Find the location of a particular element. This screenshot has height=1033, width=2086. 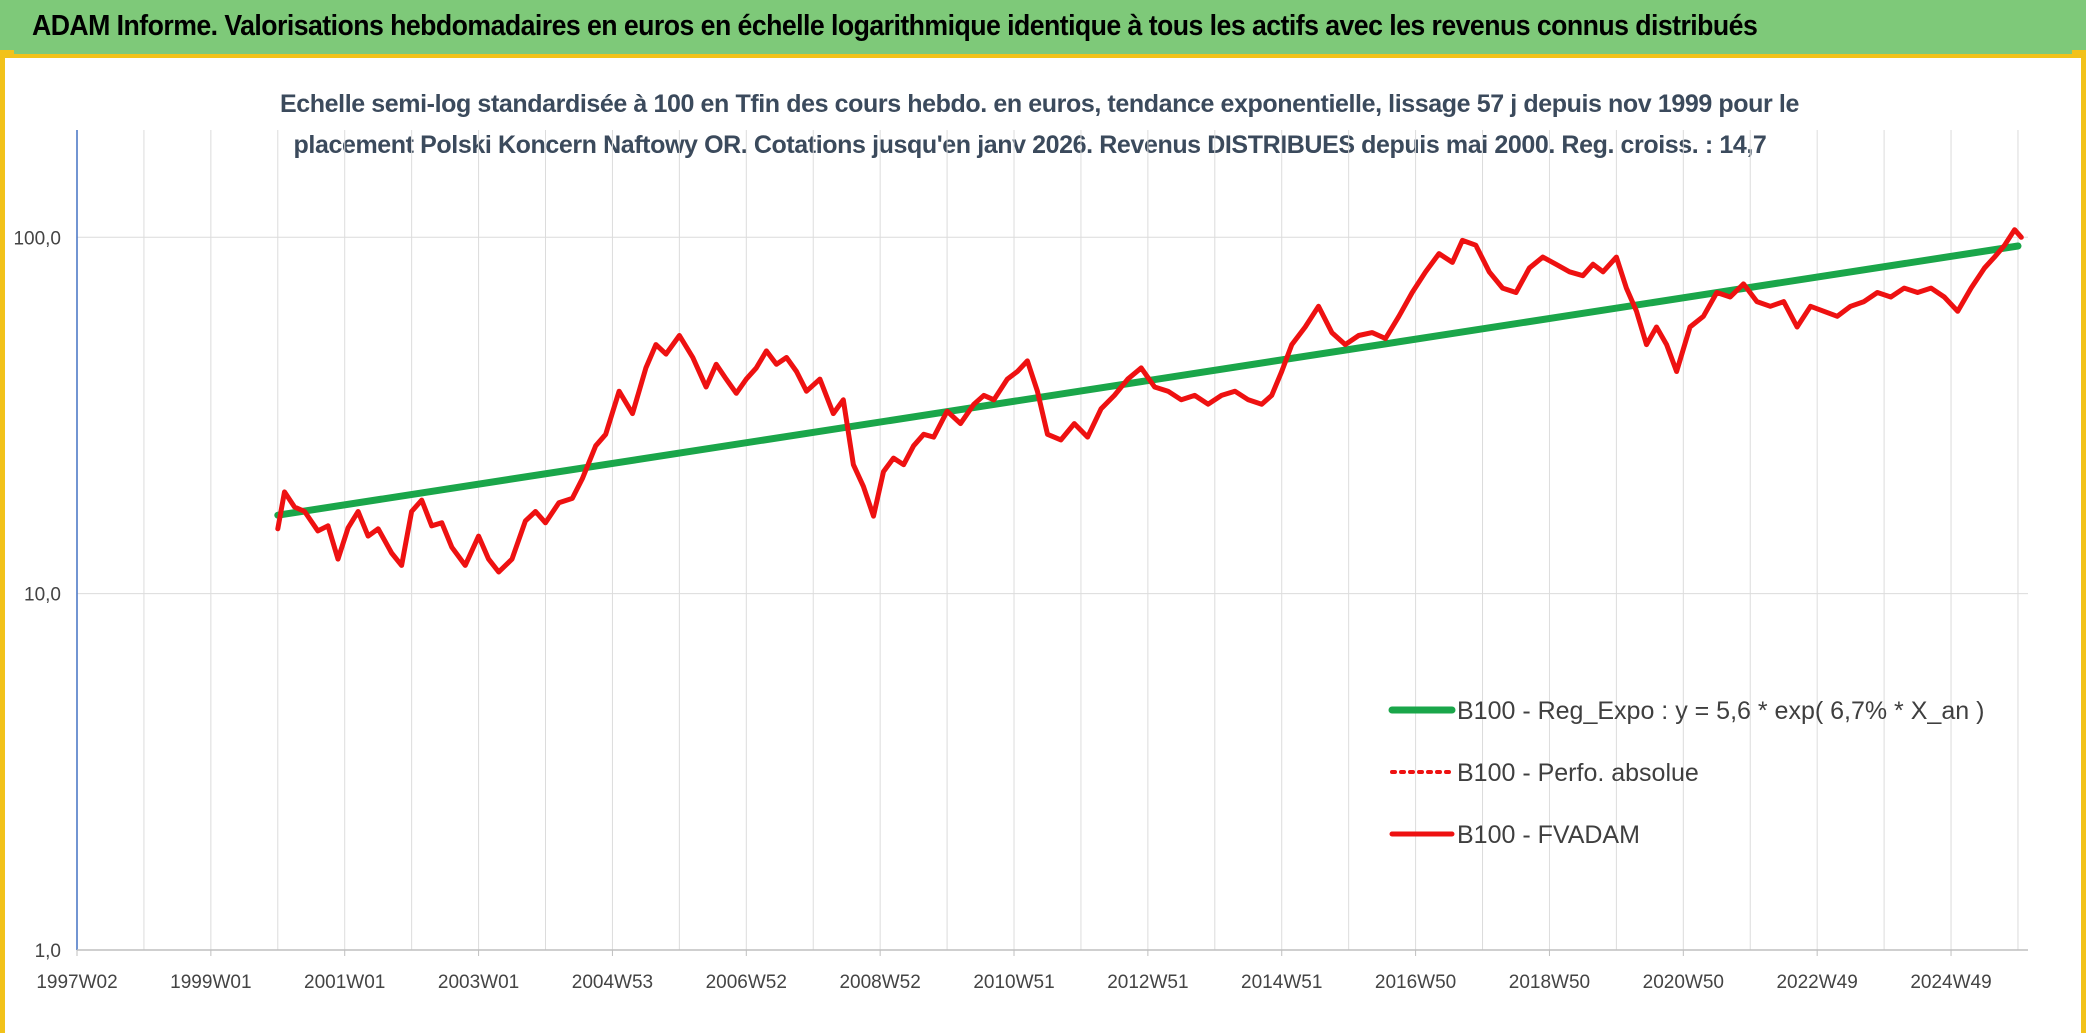

y-tick-label: 100,0 is located at coordinates (37, 238).